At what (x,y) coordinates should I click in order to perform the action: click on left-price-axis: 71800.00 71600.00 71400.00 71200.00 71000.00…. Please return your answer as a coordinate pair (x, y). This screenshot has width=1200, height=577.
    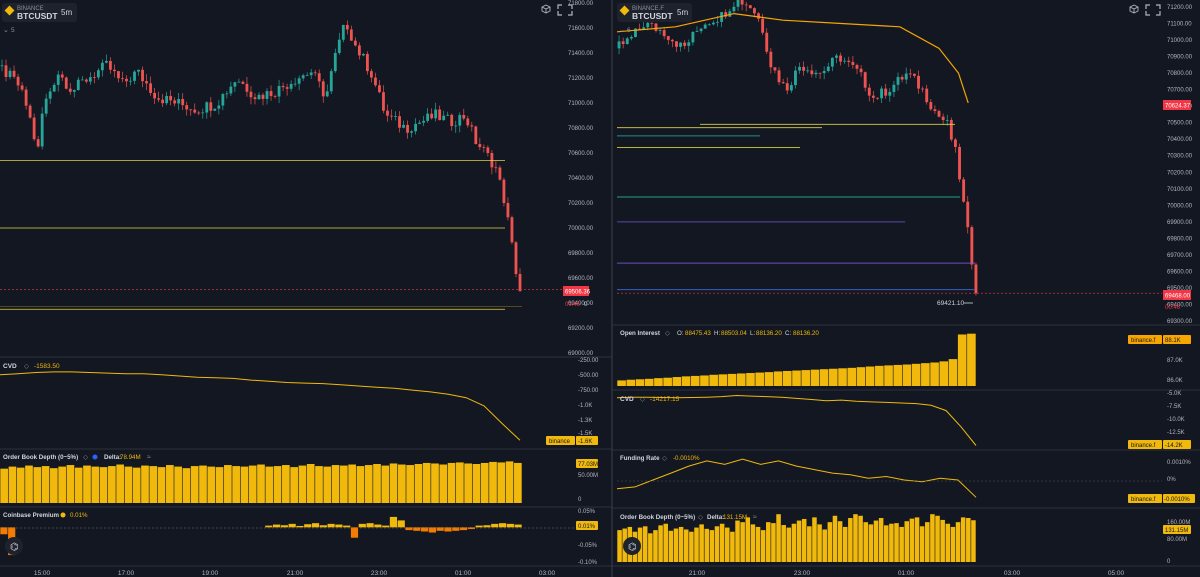
    Looking at the image, I should click on (581, 179).